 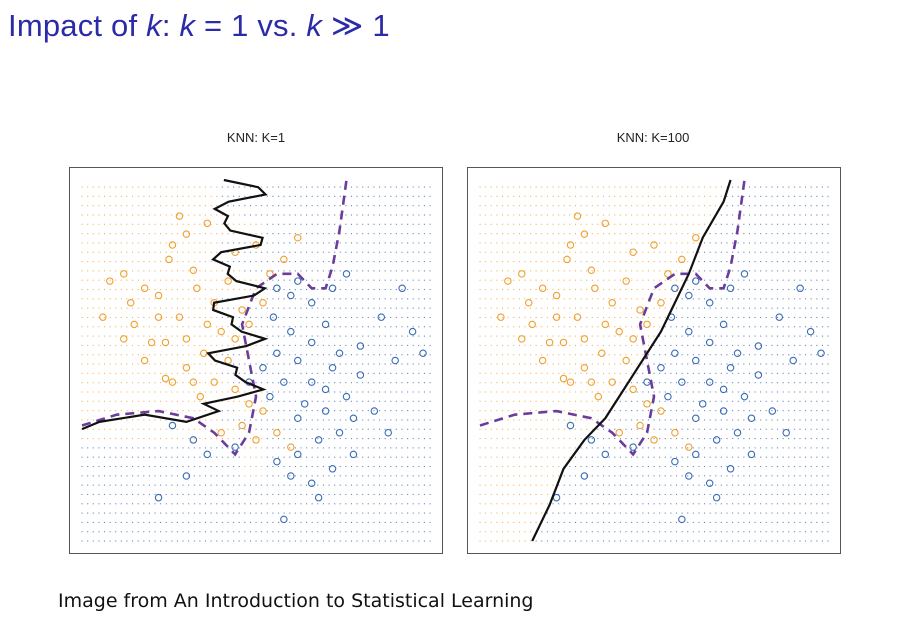 I want to click on orange-observation-point, so click(x=165, y=378).